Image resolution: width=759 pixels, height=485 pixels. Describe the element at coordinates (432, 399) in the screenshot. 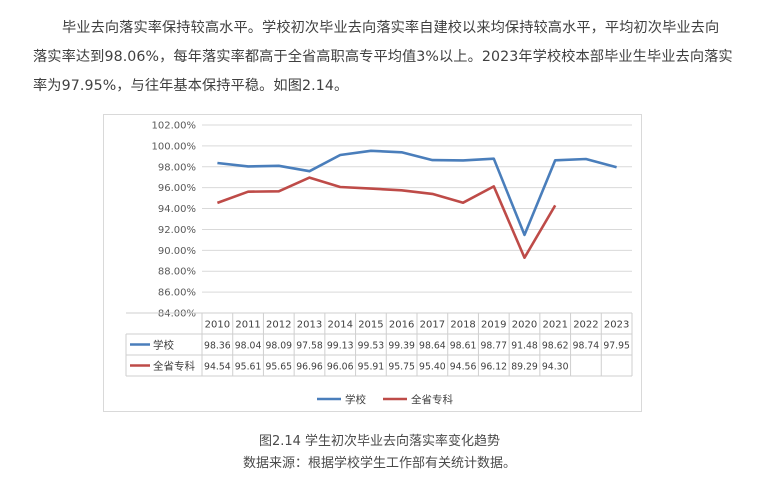

I see `legend-label-2: 全省专科` at that location.